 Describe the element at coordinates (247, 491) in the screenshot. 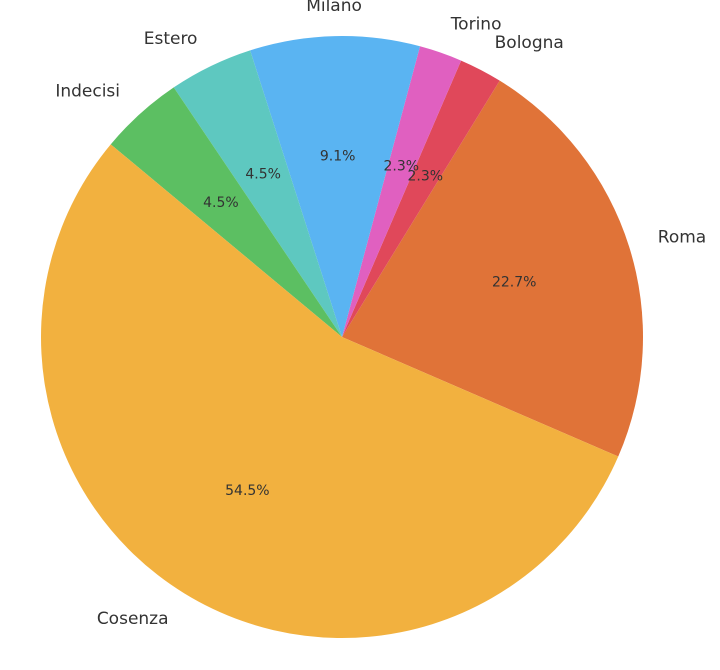

I see `pct-label: 54.5%` at that location.